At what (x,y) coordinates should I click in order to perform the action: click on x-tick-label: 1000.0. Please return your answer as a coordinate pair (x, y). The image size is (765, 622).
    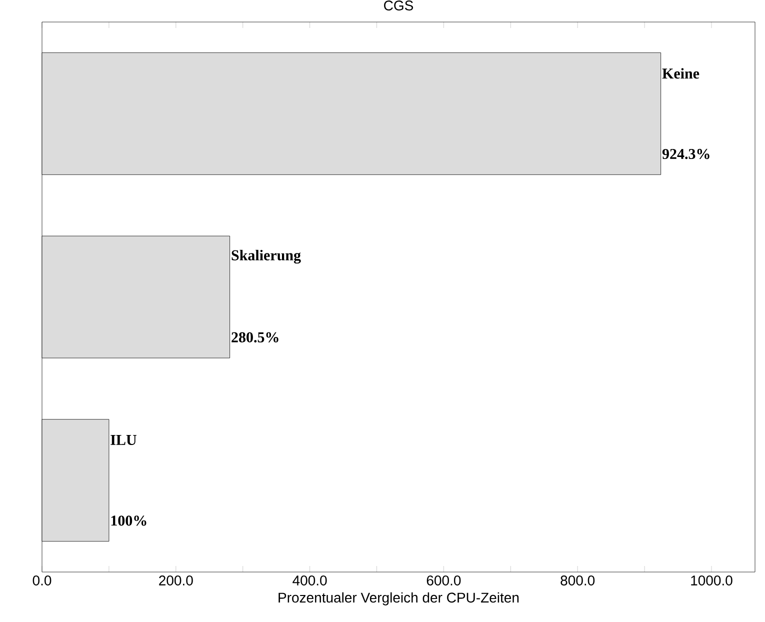
    Looking at the image, I should click on (711, 581).